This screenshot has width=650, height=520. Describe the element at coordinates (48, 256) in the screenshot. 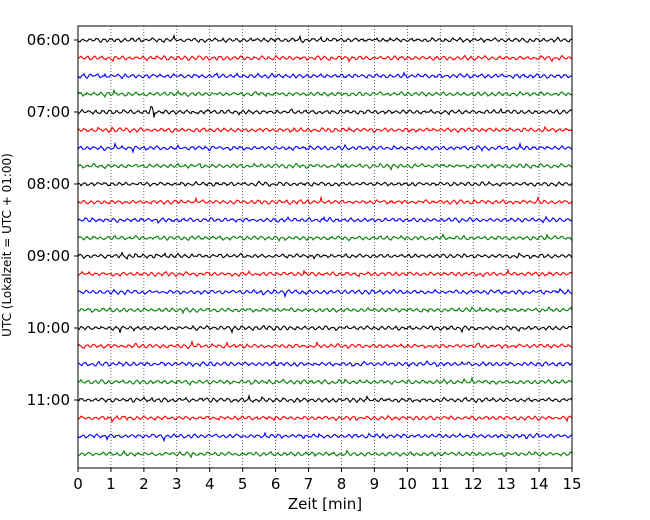

I see `y-tick-label: 09:00` at that location.